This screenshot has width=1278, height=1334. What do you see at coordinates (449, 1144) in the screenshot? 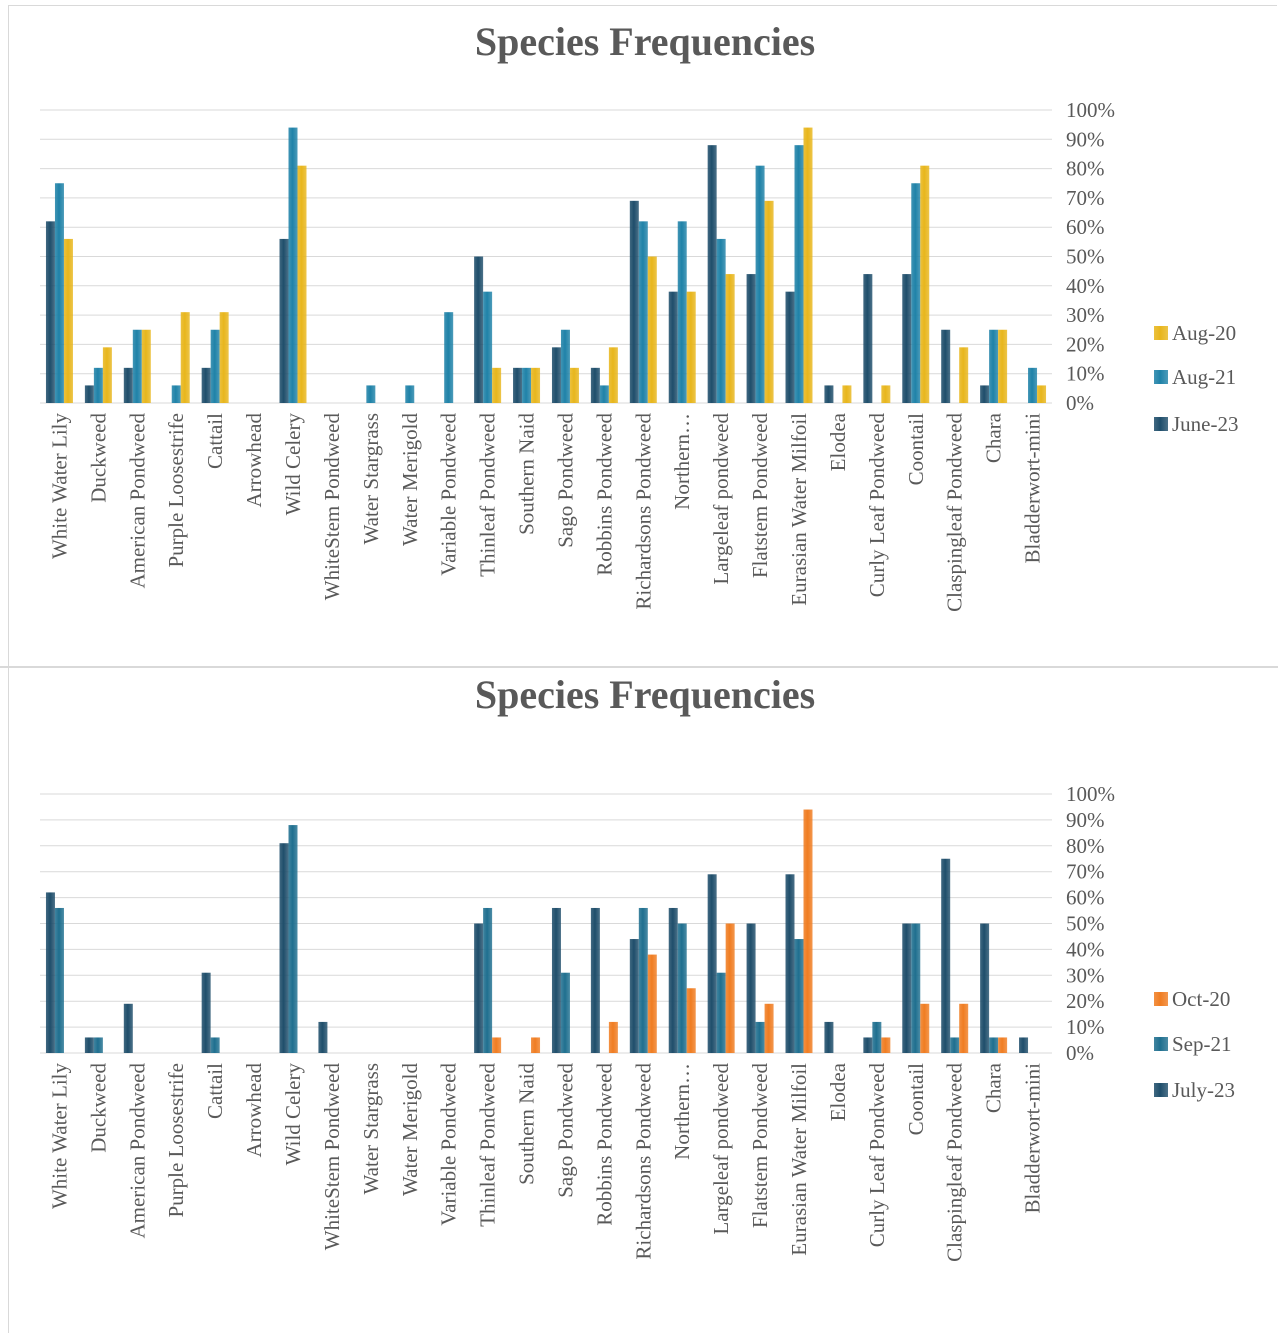
I see `category-label: Variable Pondweed` at bounding box center [449, 1144].